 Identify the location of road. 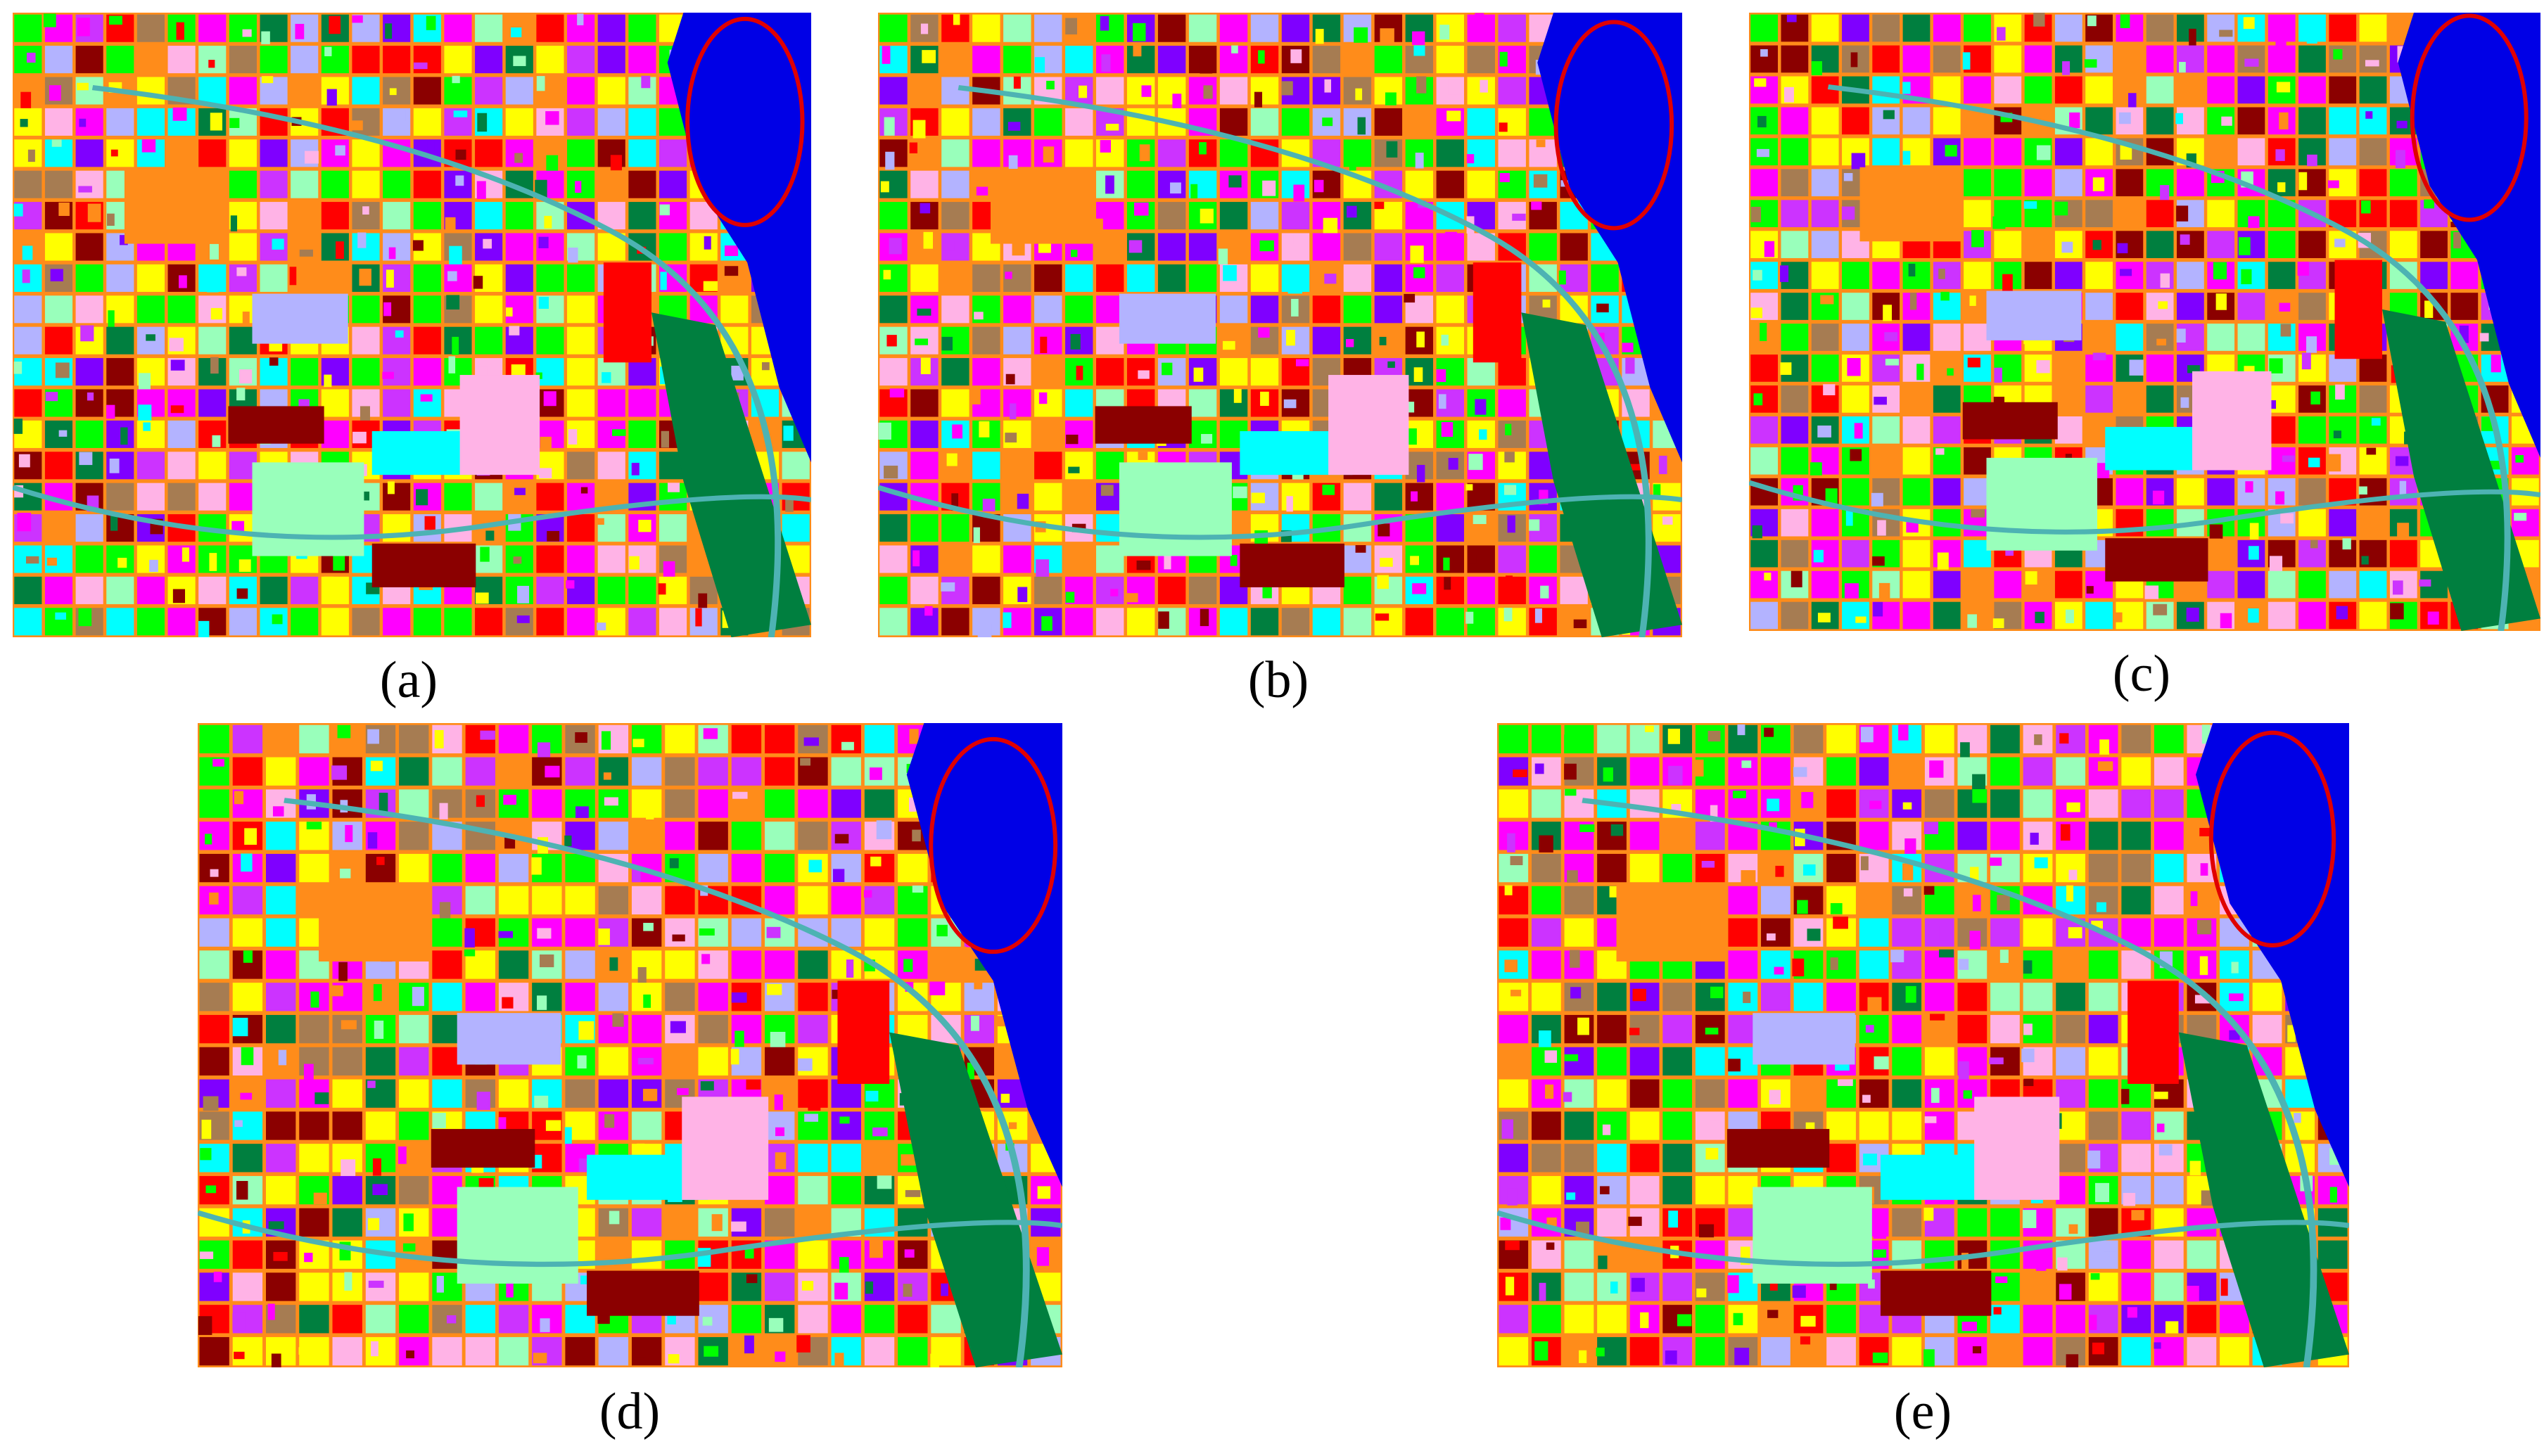
(657, 1082).